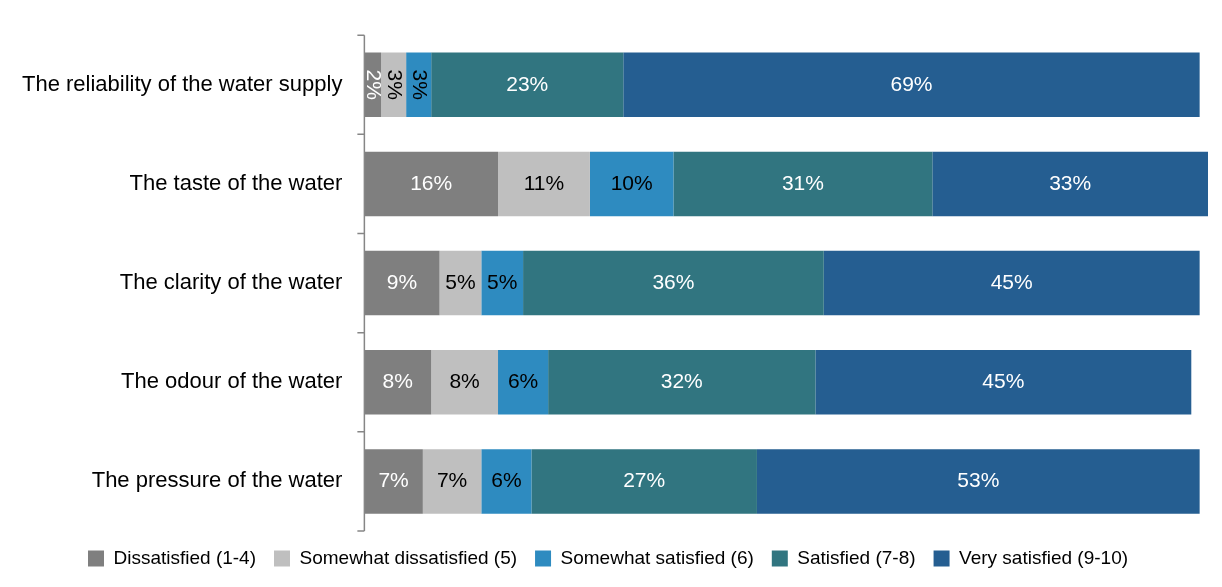 The width and height of the screenshot is (1222, 587). I want to click on data-label: 9%, so click(402, 281).